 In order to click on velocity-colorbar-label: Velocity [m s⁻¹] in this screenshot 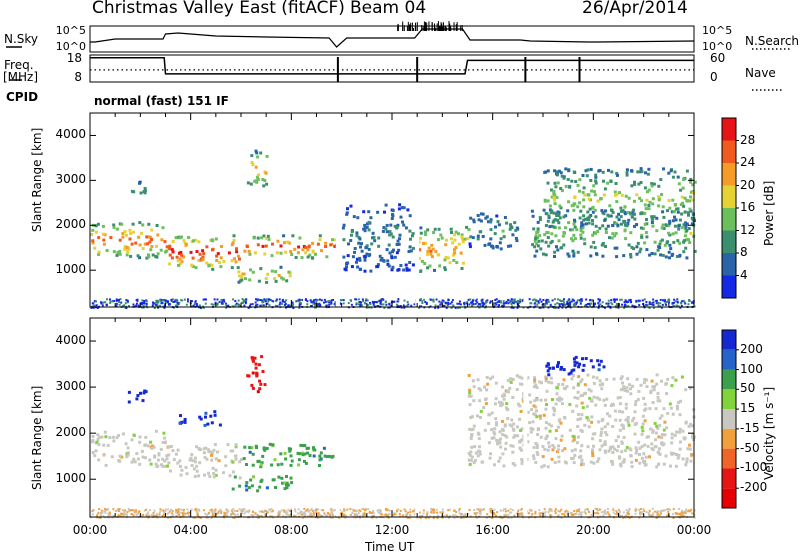, I will do `click(769, 433)`.